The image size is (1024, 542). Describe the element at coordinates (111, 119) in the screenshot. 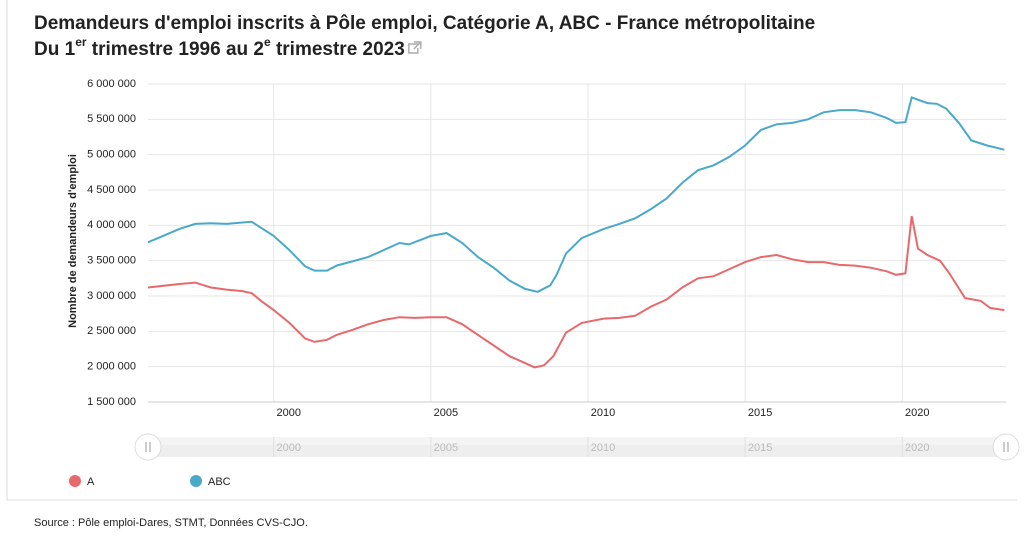

I see `y-tick-label: 5 500 000` at that location.